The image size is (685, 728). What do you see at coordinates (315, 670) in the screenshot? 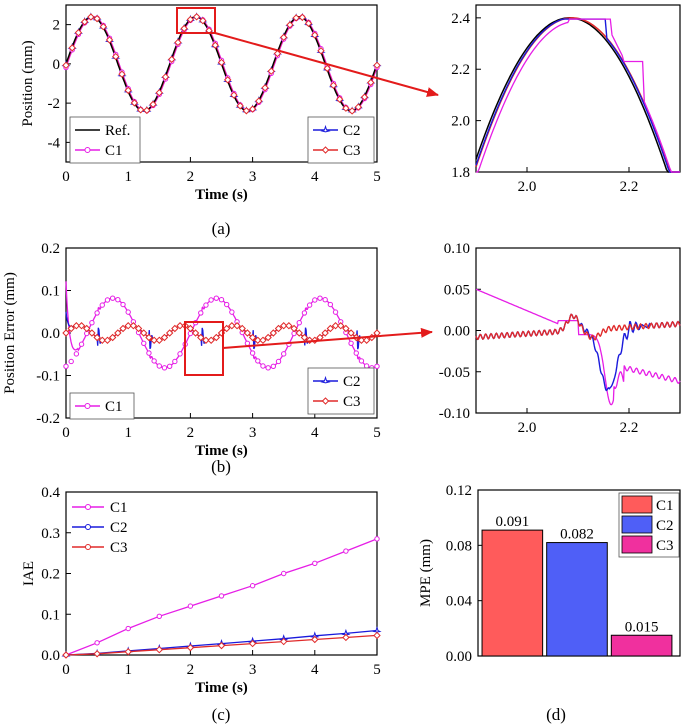
I see `x-tick-label: 4` at bounding box center [315, 670].